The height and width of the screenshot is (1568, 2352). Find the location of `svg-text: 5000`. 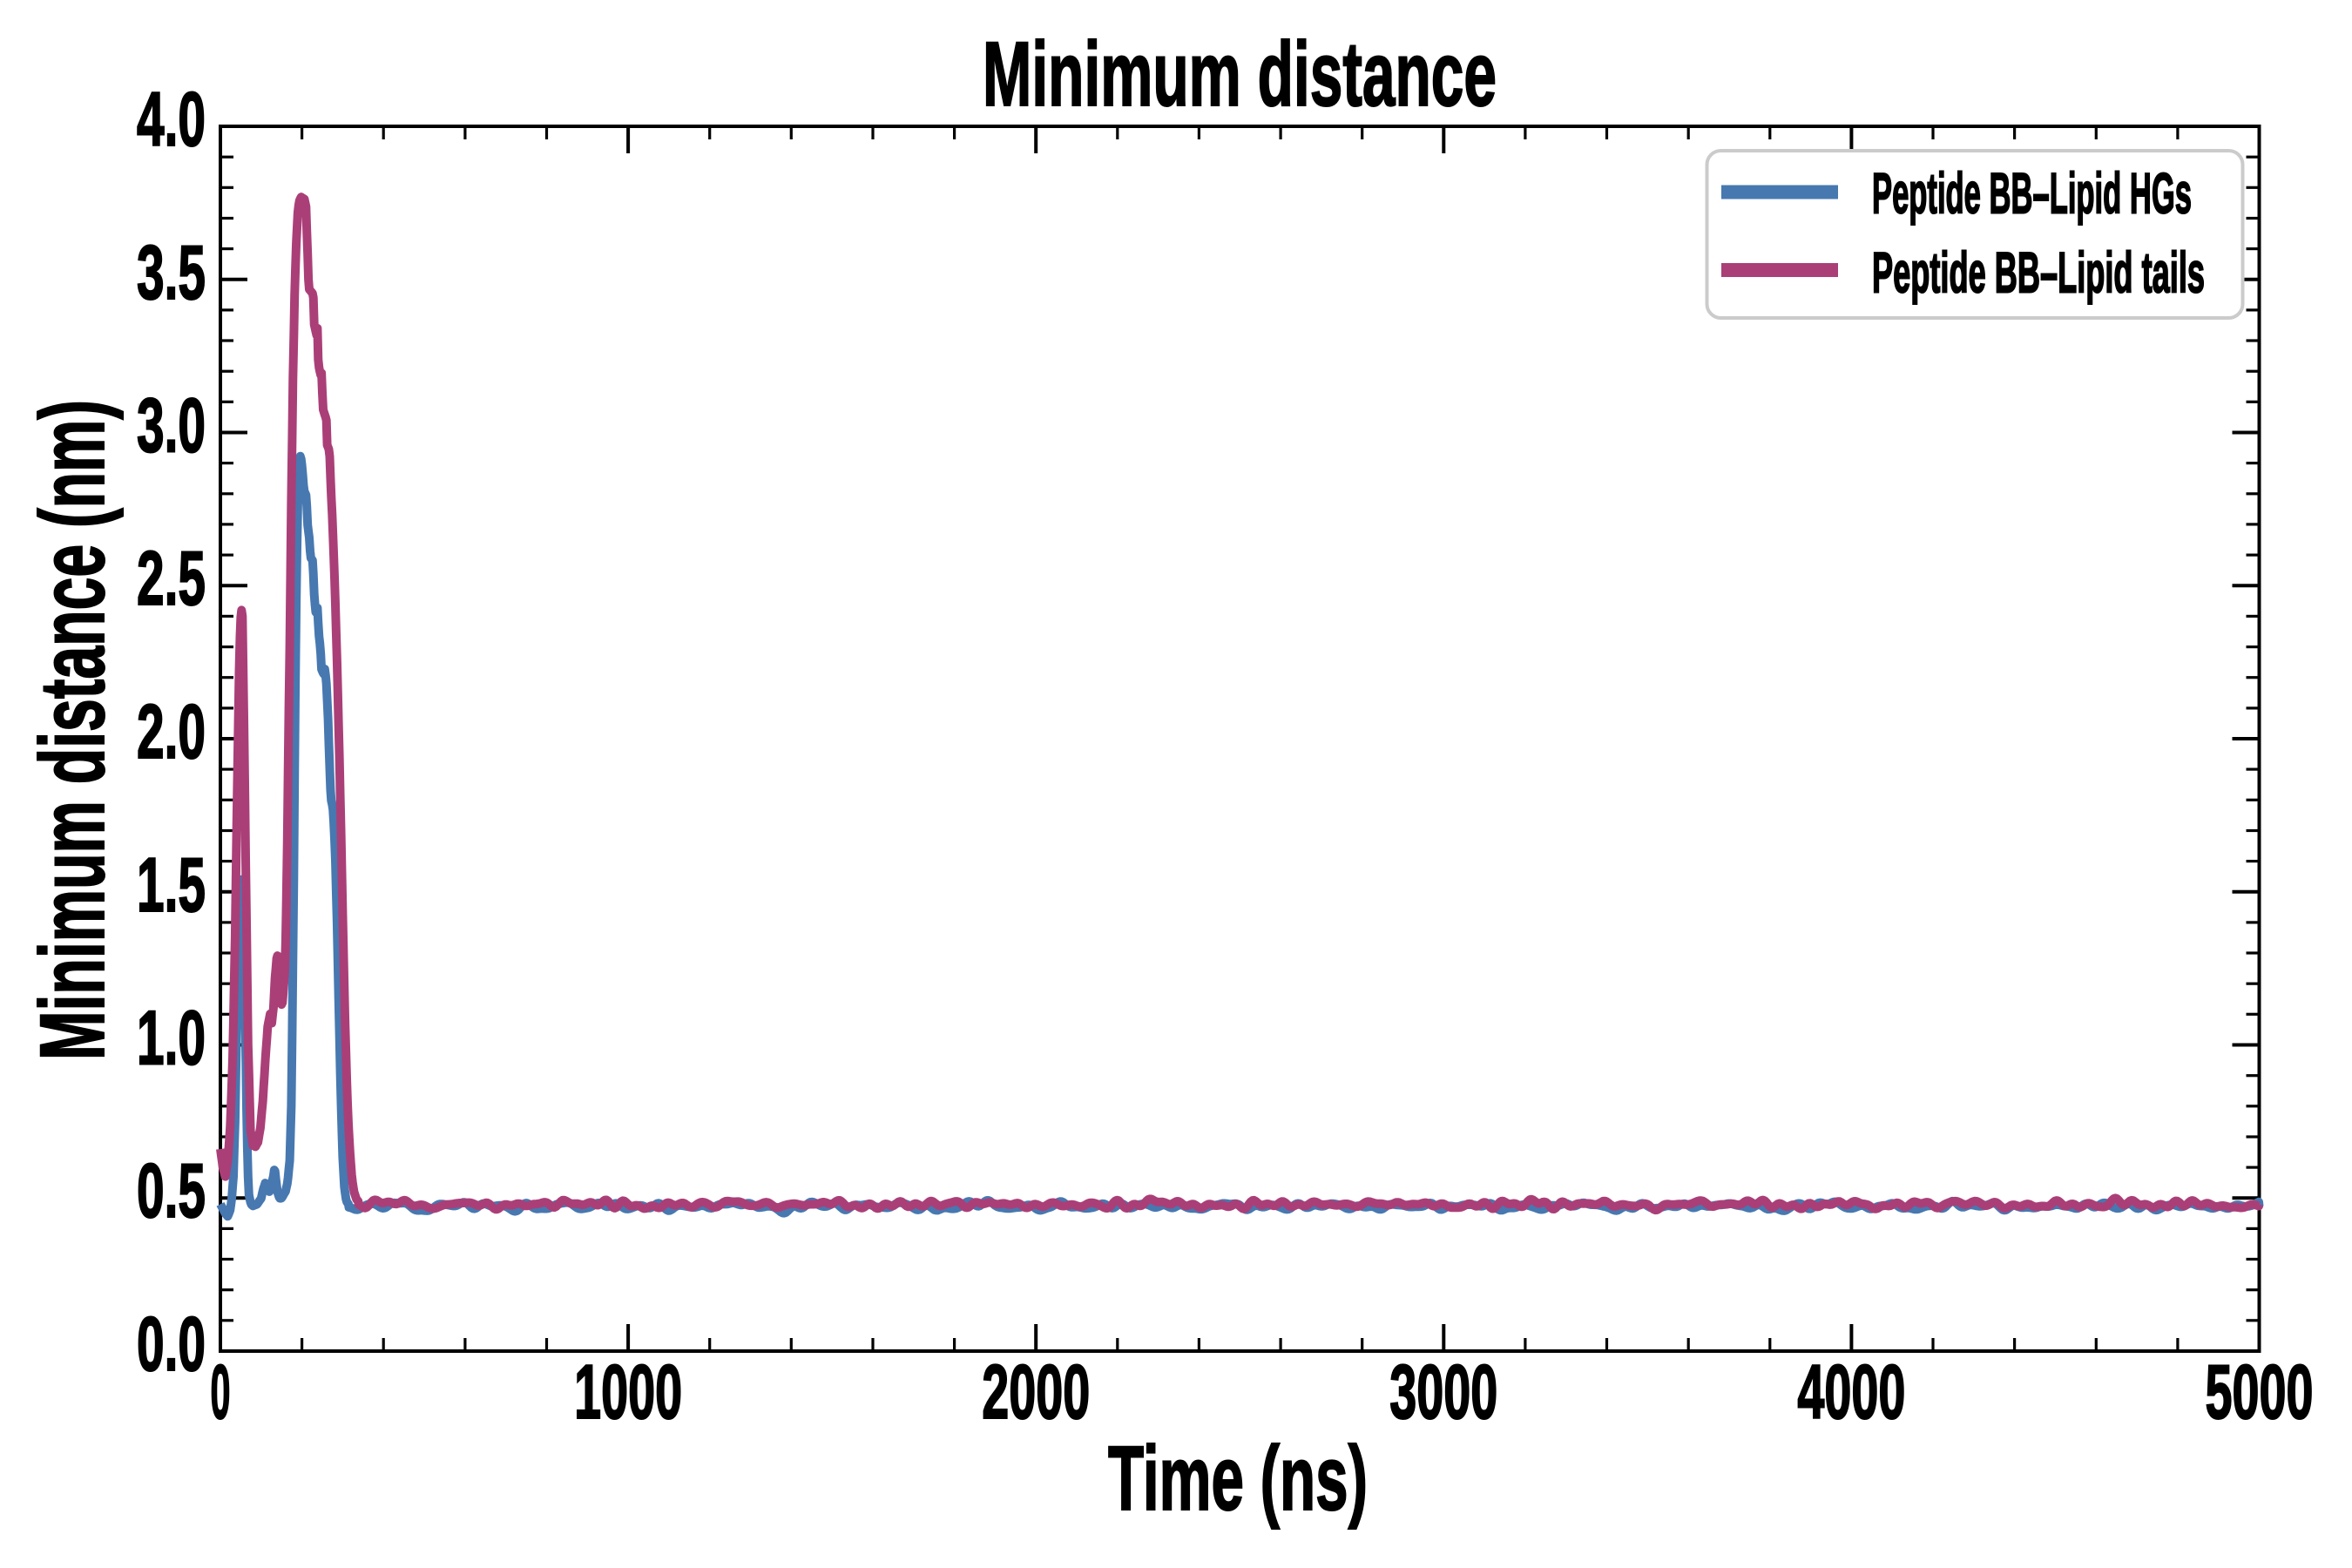

svg-text: 5000 is located at coordinates (2260, 1391).